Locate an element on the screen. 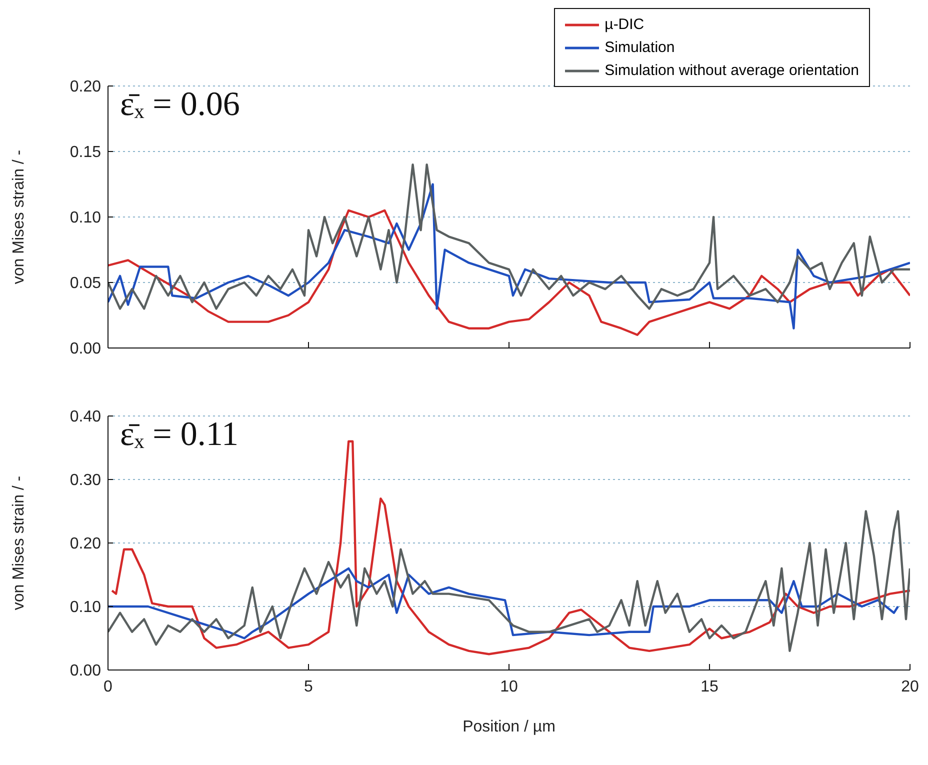 The height and width of the screenshot is (765, 928). x-tick-label: 15 is located at coordinates (709, 687).